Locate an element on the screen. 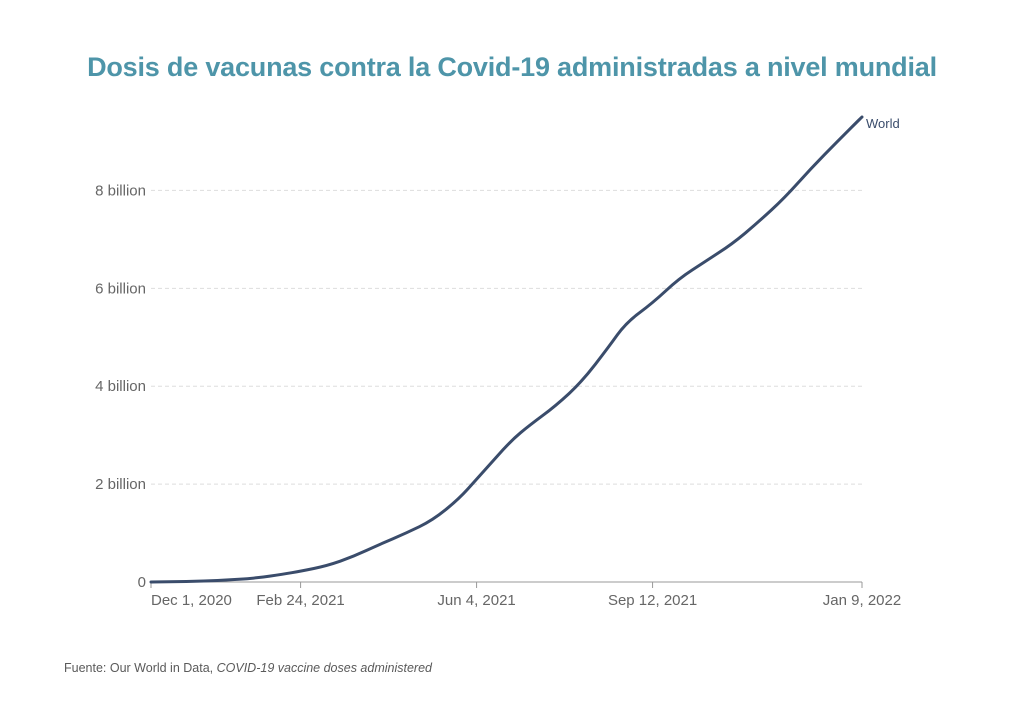 The width and height of the screenshot is (1024, 725). y-tick-label: 6 billion is located at coordinates (120, 288).